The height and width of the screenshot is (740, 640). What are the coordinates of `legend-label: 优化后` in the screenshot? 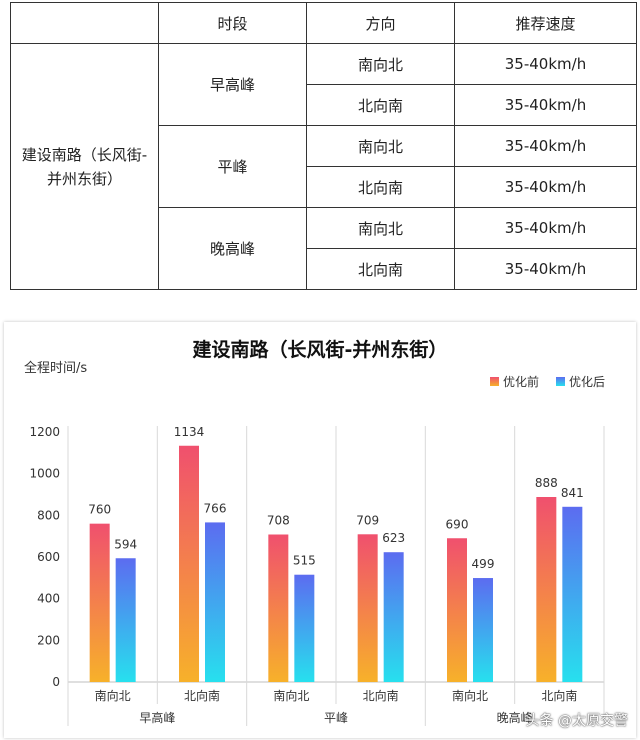 It's located at (587, 382).